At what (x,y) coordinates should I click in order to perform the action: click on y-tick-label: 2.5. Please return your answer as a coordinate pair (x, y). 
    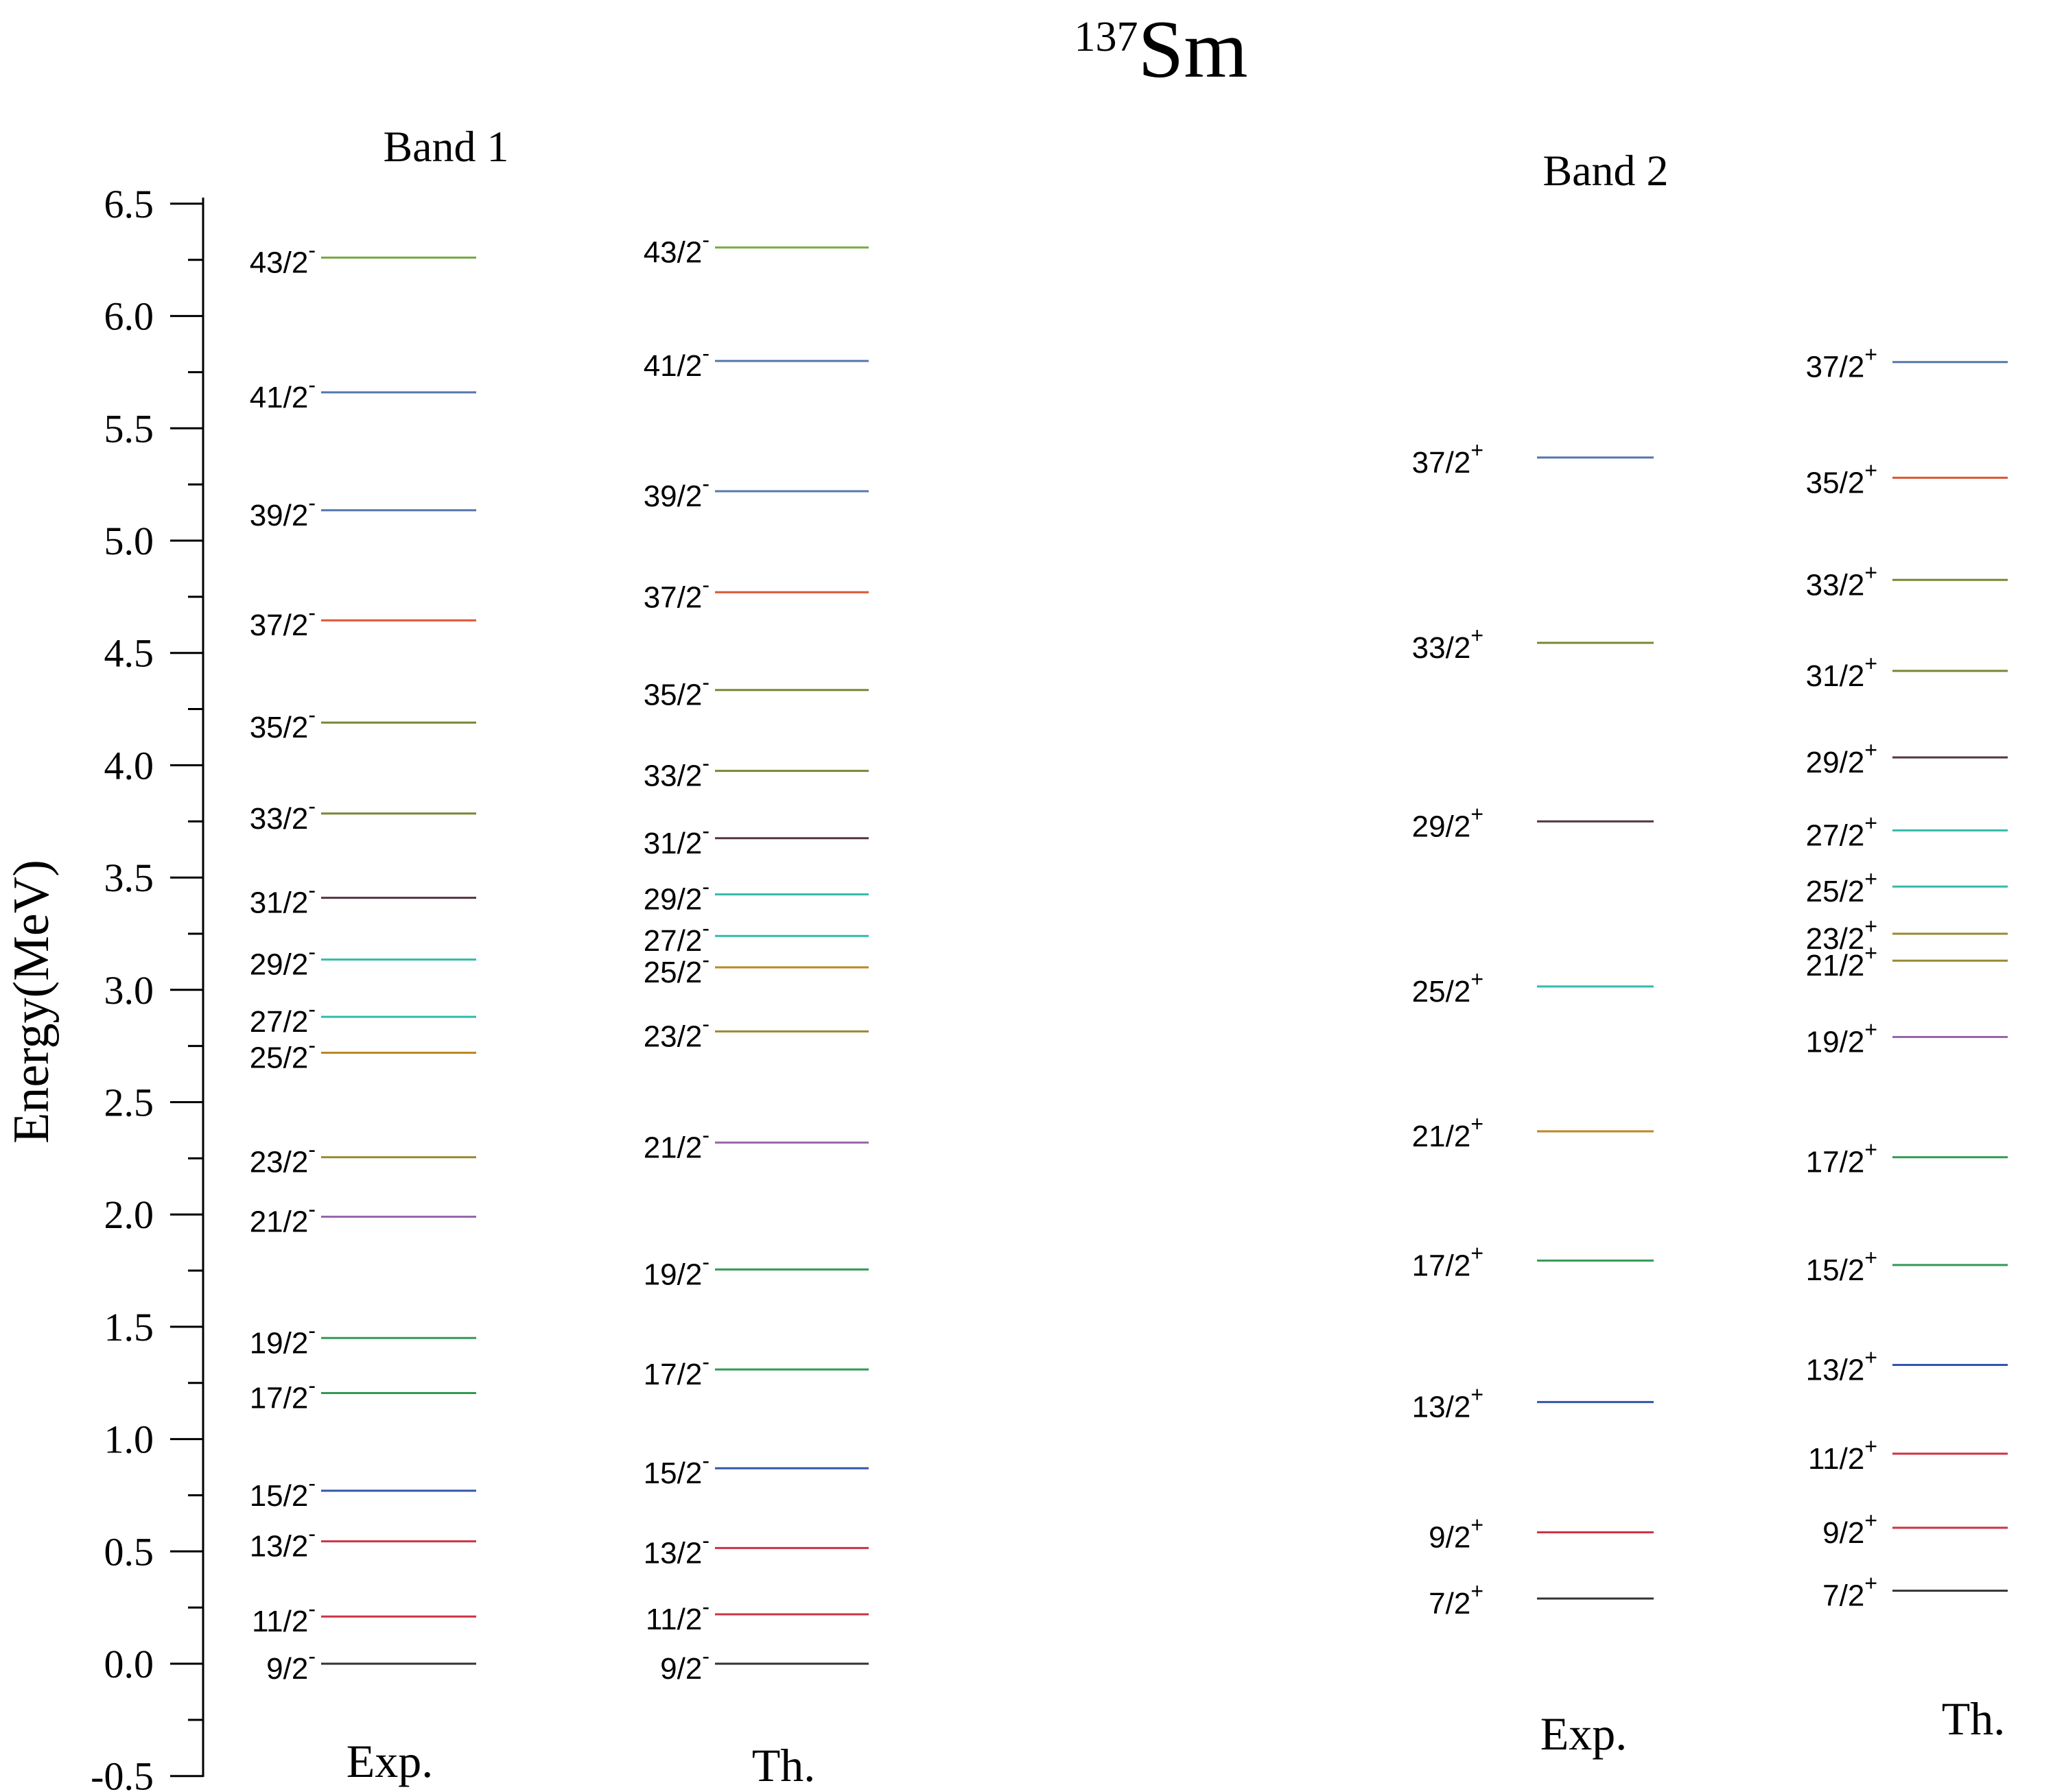
    Looking at the image, I should click on (129, 1103).